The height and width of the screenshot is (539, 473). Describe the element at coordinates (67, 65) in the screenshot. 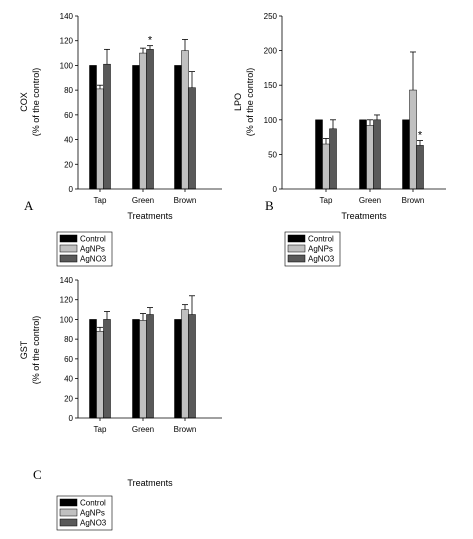

I see `y-tick-label-a-100: 100` at that location.